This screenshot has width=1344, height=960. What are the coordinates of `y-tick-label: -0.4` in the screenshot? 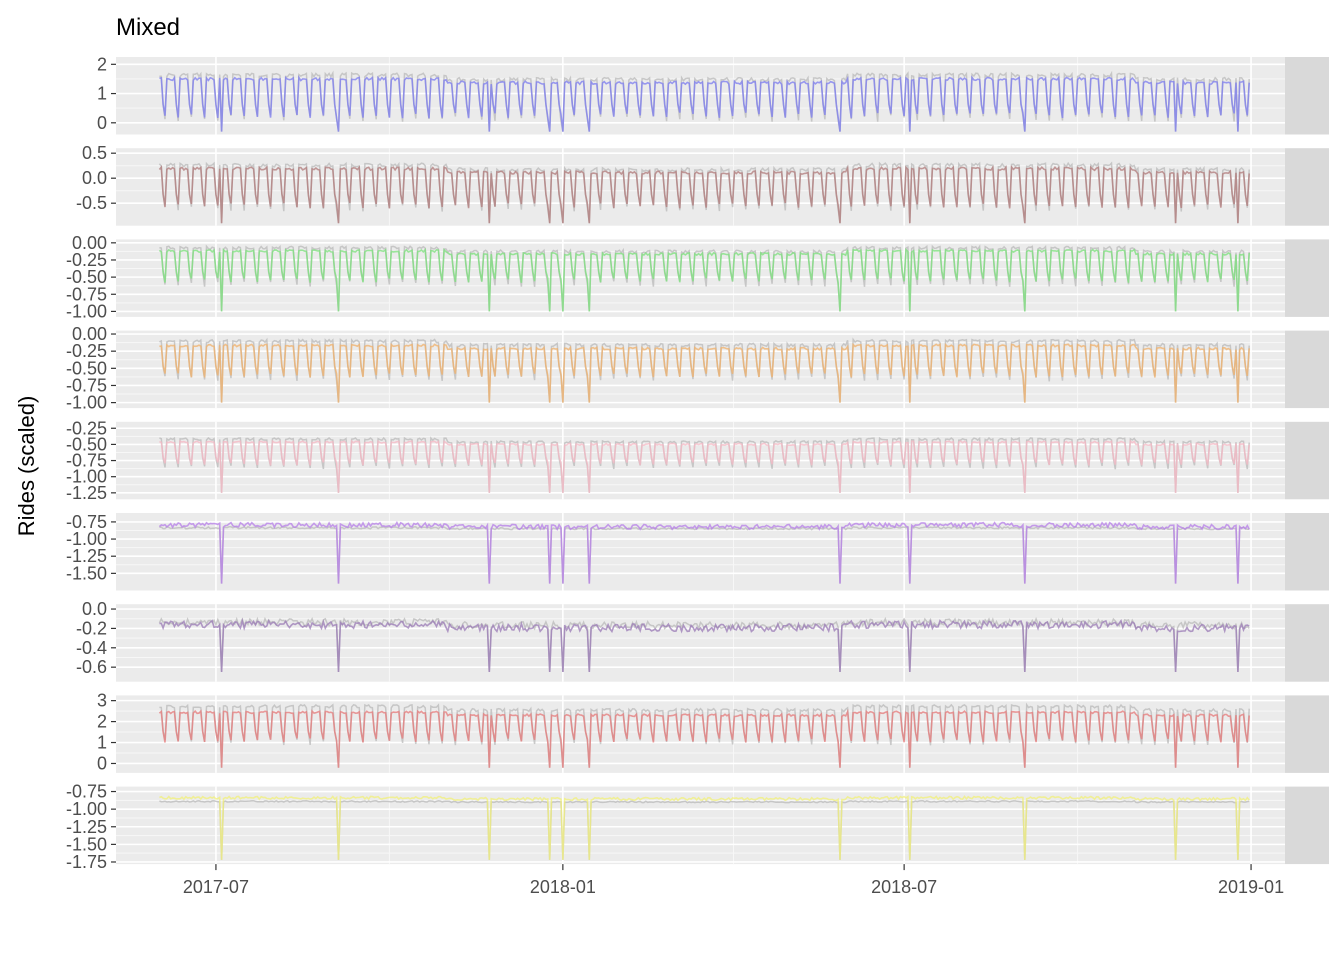 It's located at (91, 648).